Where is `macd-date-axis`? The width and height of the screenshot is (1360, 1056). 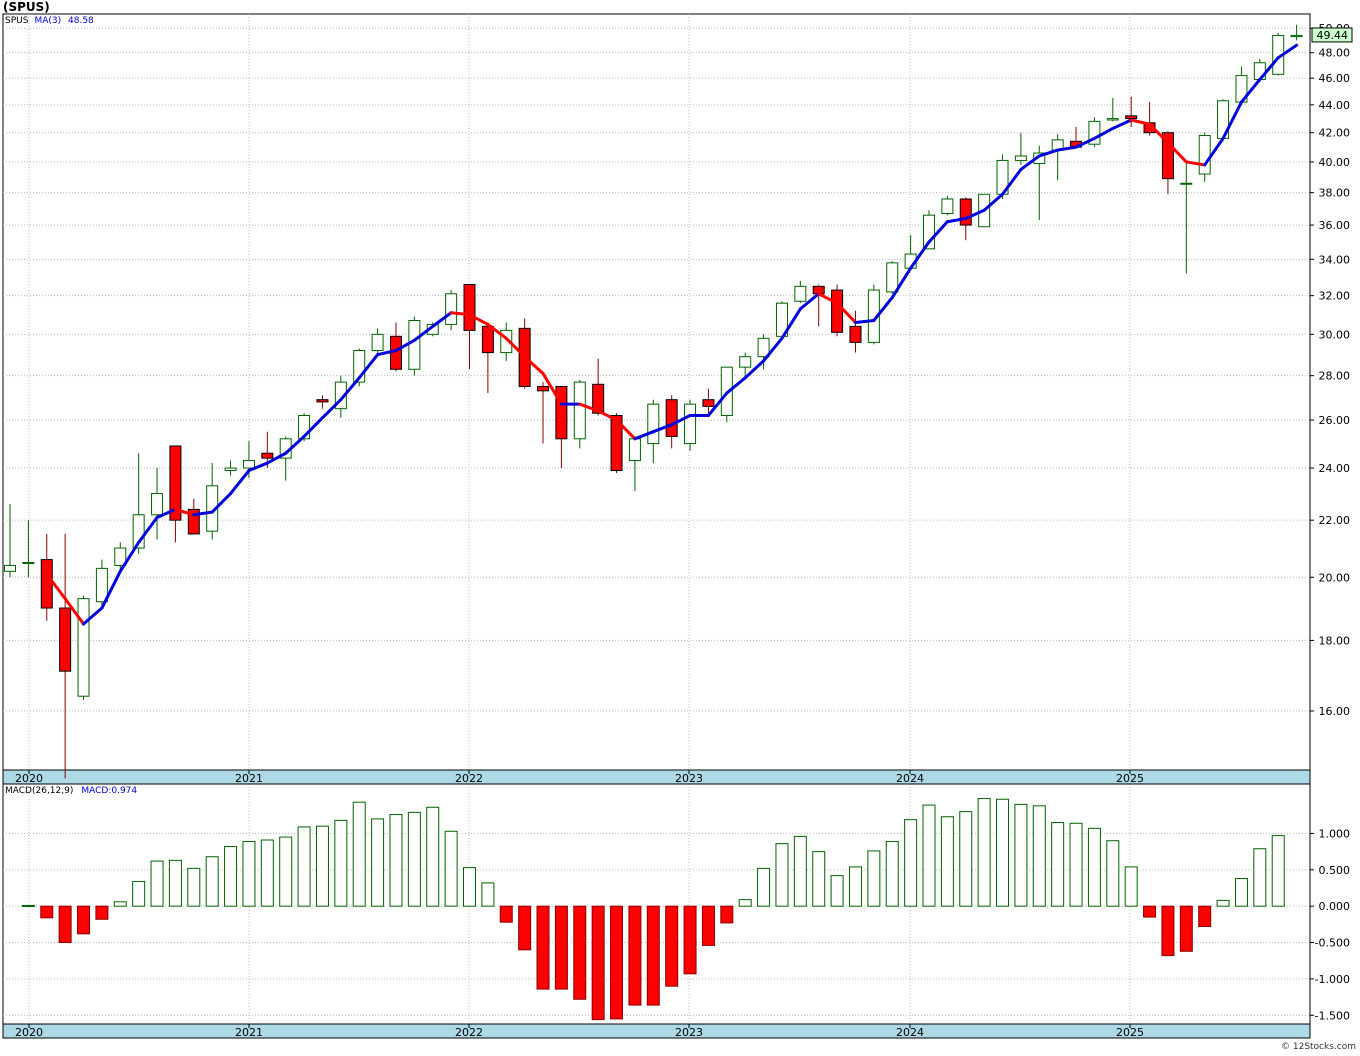
macd-date-axis is located at coordinates (656, 1031).